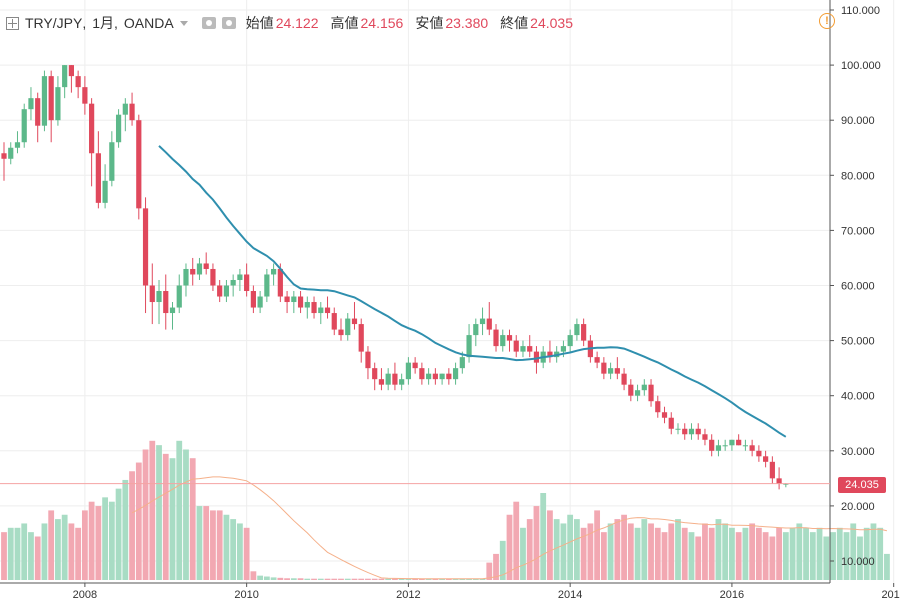 Image resolution: width=900 pixels, height=609 pixels. What do you see at coordinates (862, 485) in the screenshot?
I see `last-price-badge: 24.035` at bounding box center [862, 485].